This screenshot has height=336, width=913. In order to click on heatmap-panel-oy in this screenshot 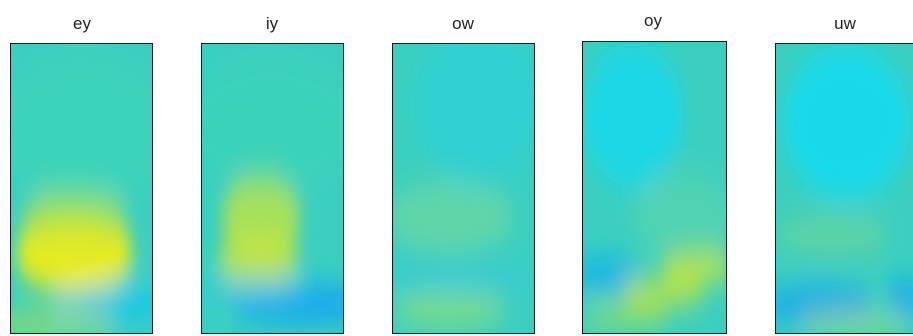, I will do `click(654, 187)`.